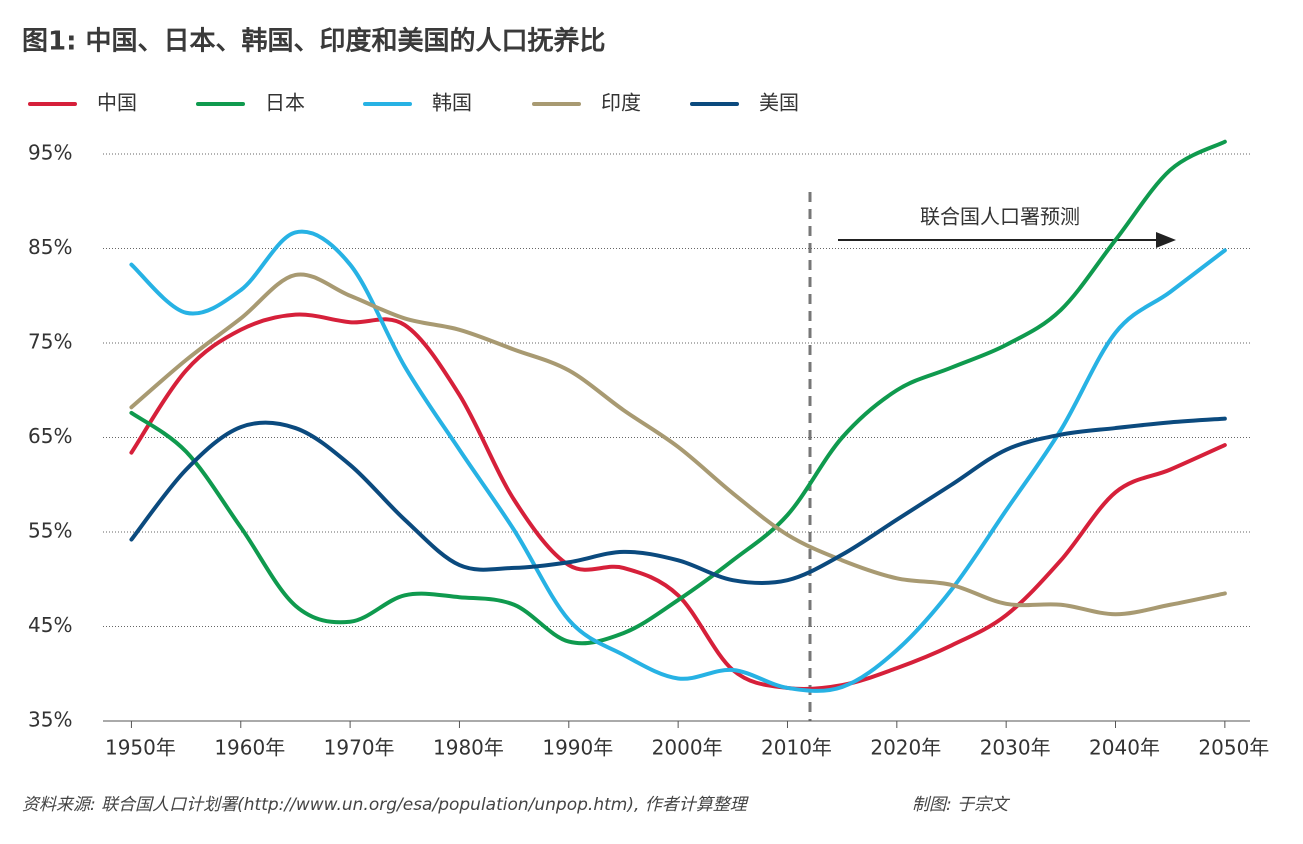 The image size is (1303, 844). I want to click on y-tick-label: 65%, so click(50, 436).